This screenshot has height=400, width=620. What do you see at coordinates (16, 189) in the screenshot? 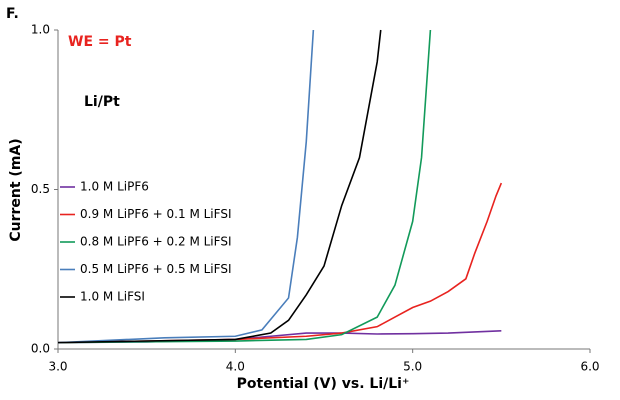
I see `y-axis-label: Current (mA)` at bounding box center [16, 189].